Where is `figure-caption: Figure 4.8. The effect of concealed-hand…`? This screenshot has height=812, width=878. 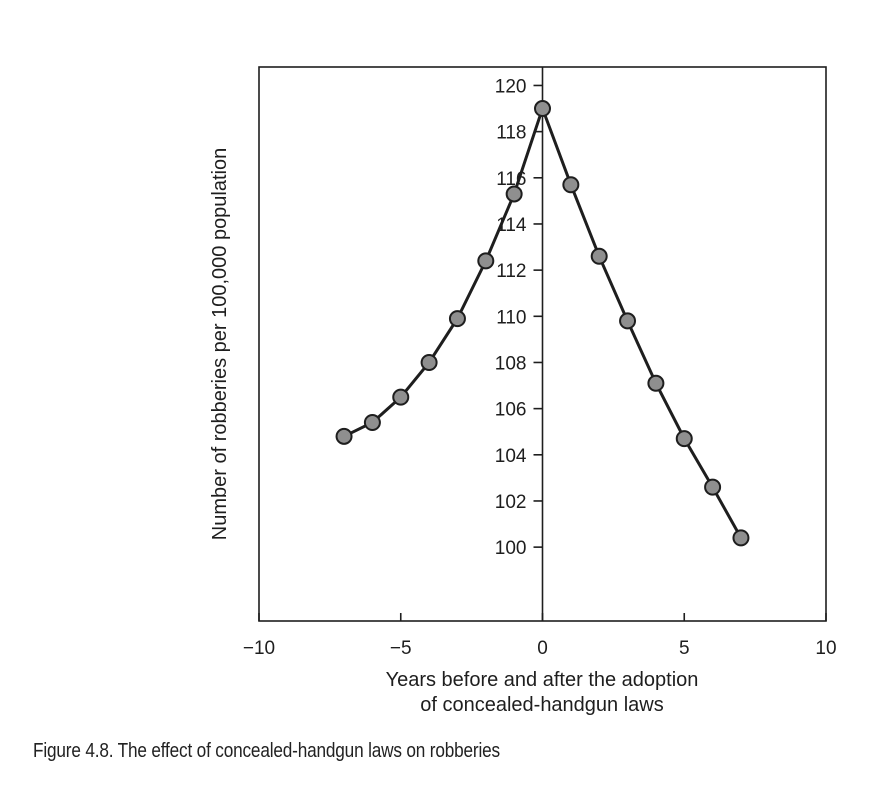
figure-caption: Figure 4.8. The effect of concealed-hand… is located at coordinates (266, 751).